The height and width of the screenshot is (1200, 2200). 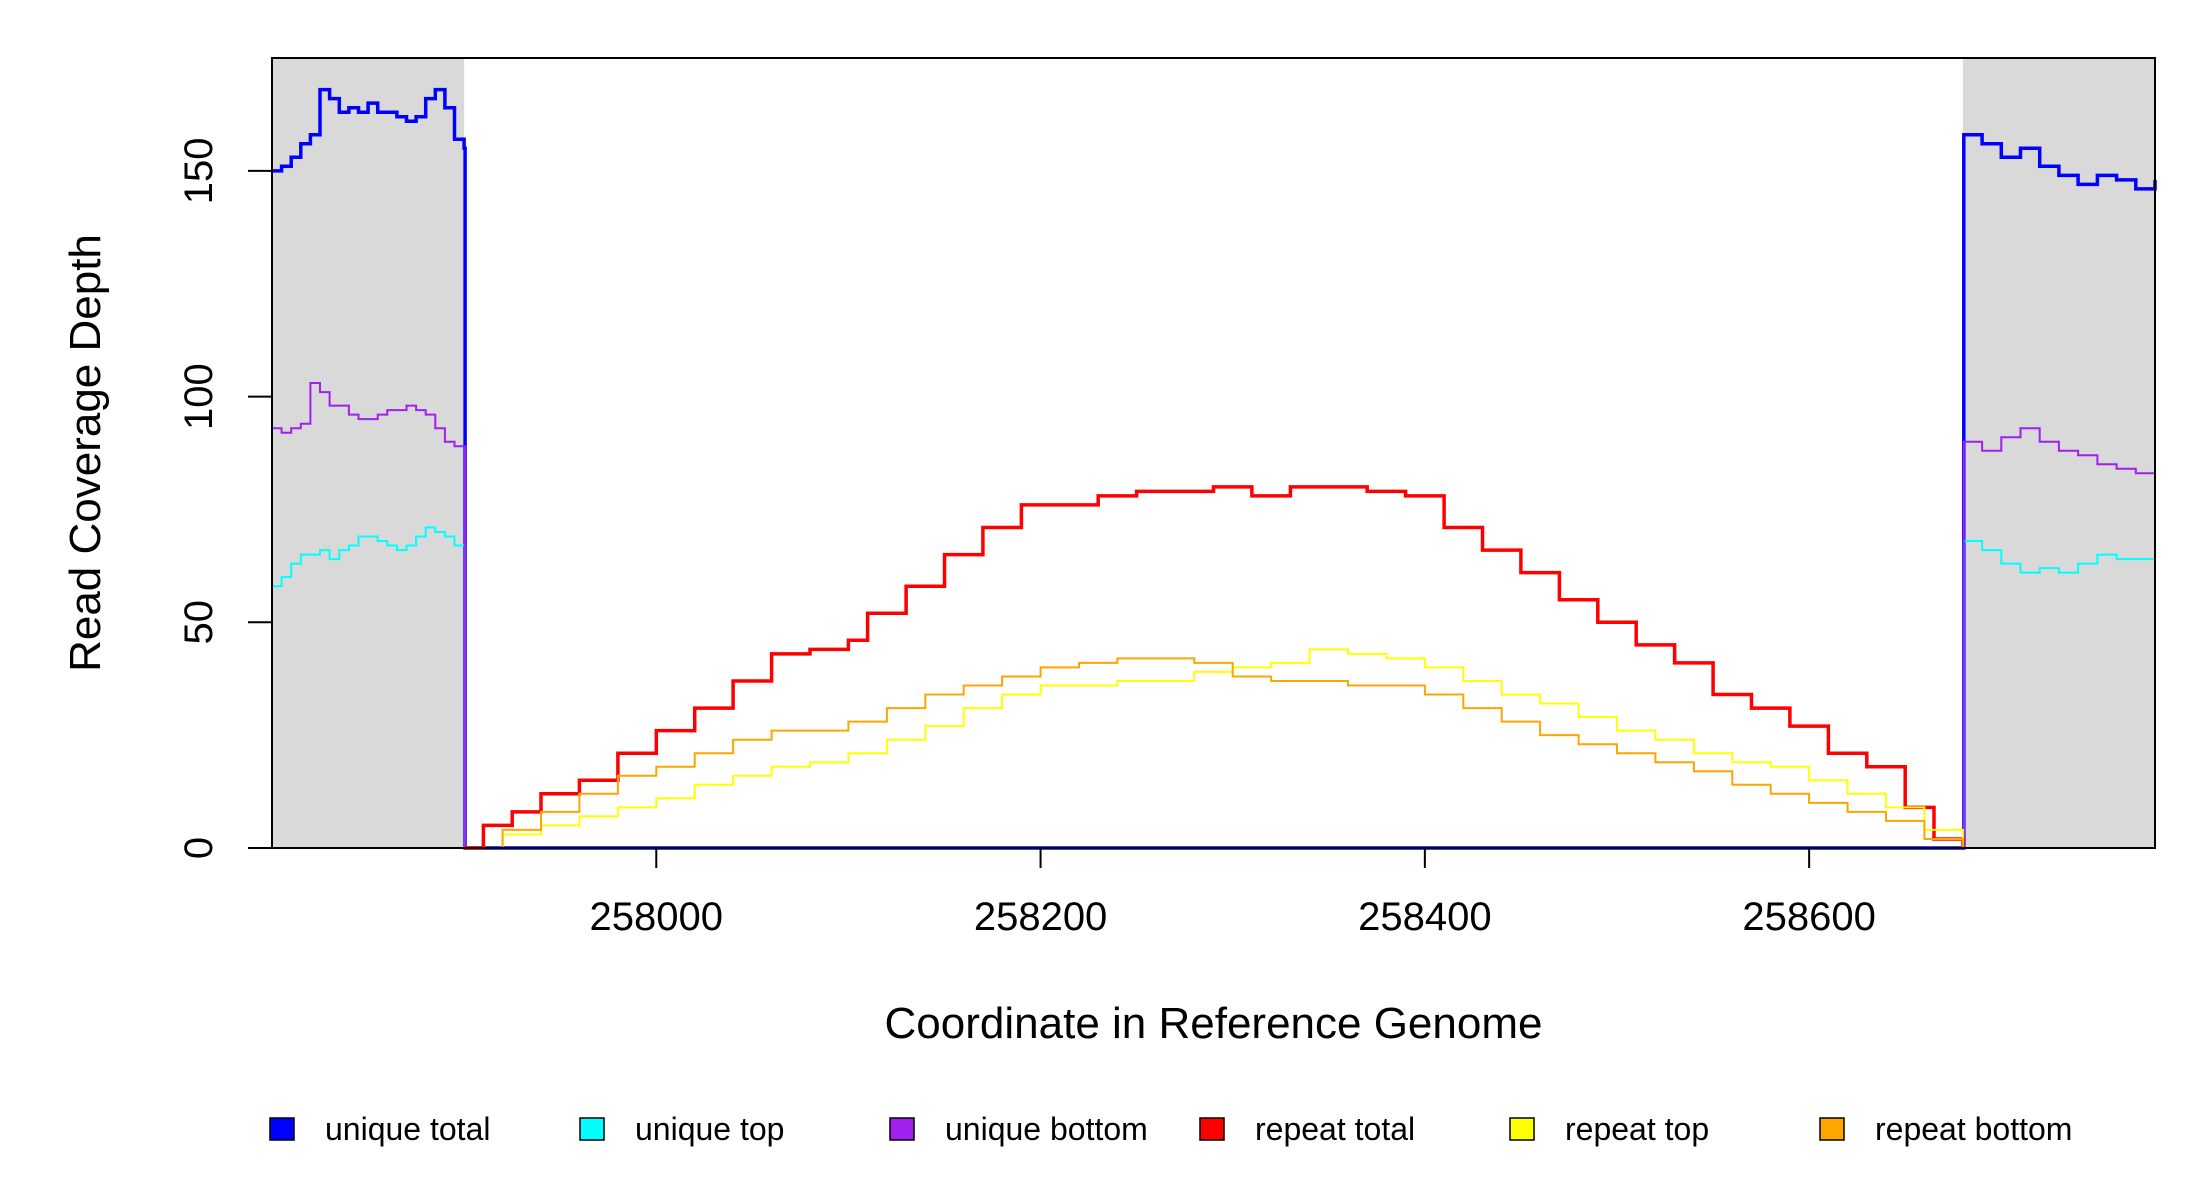 I want to click on legend-swatch-repeat-top, so click(x=1522, y=1129).